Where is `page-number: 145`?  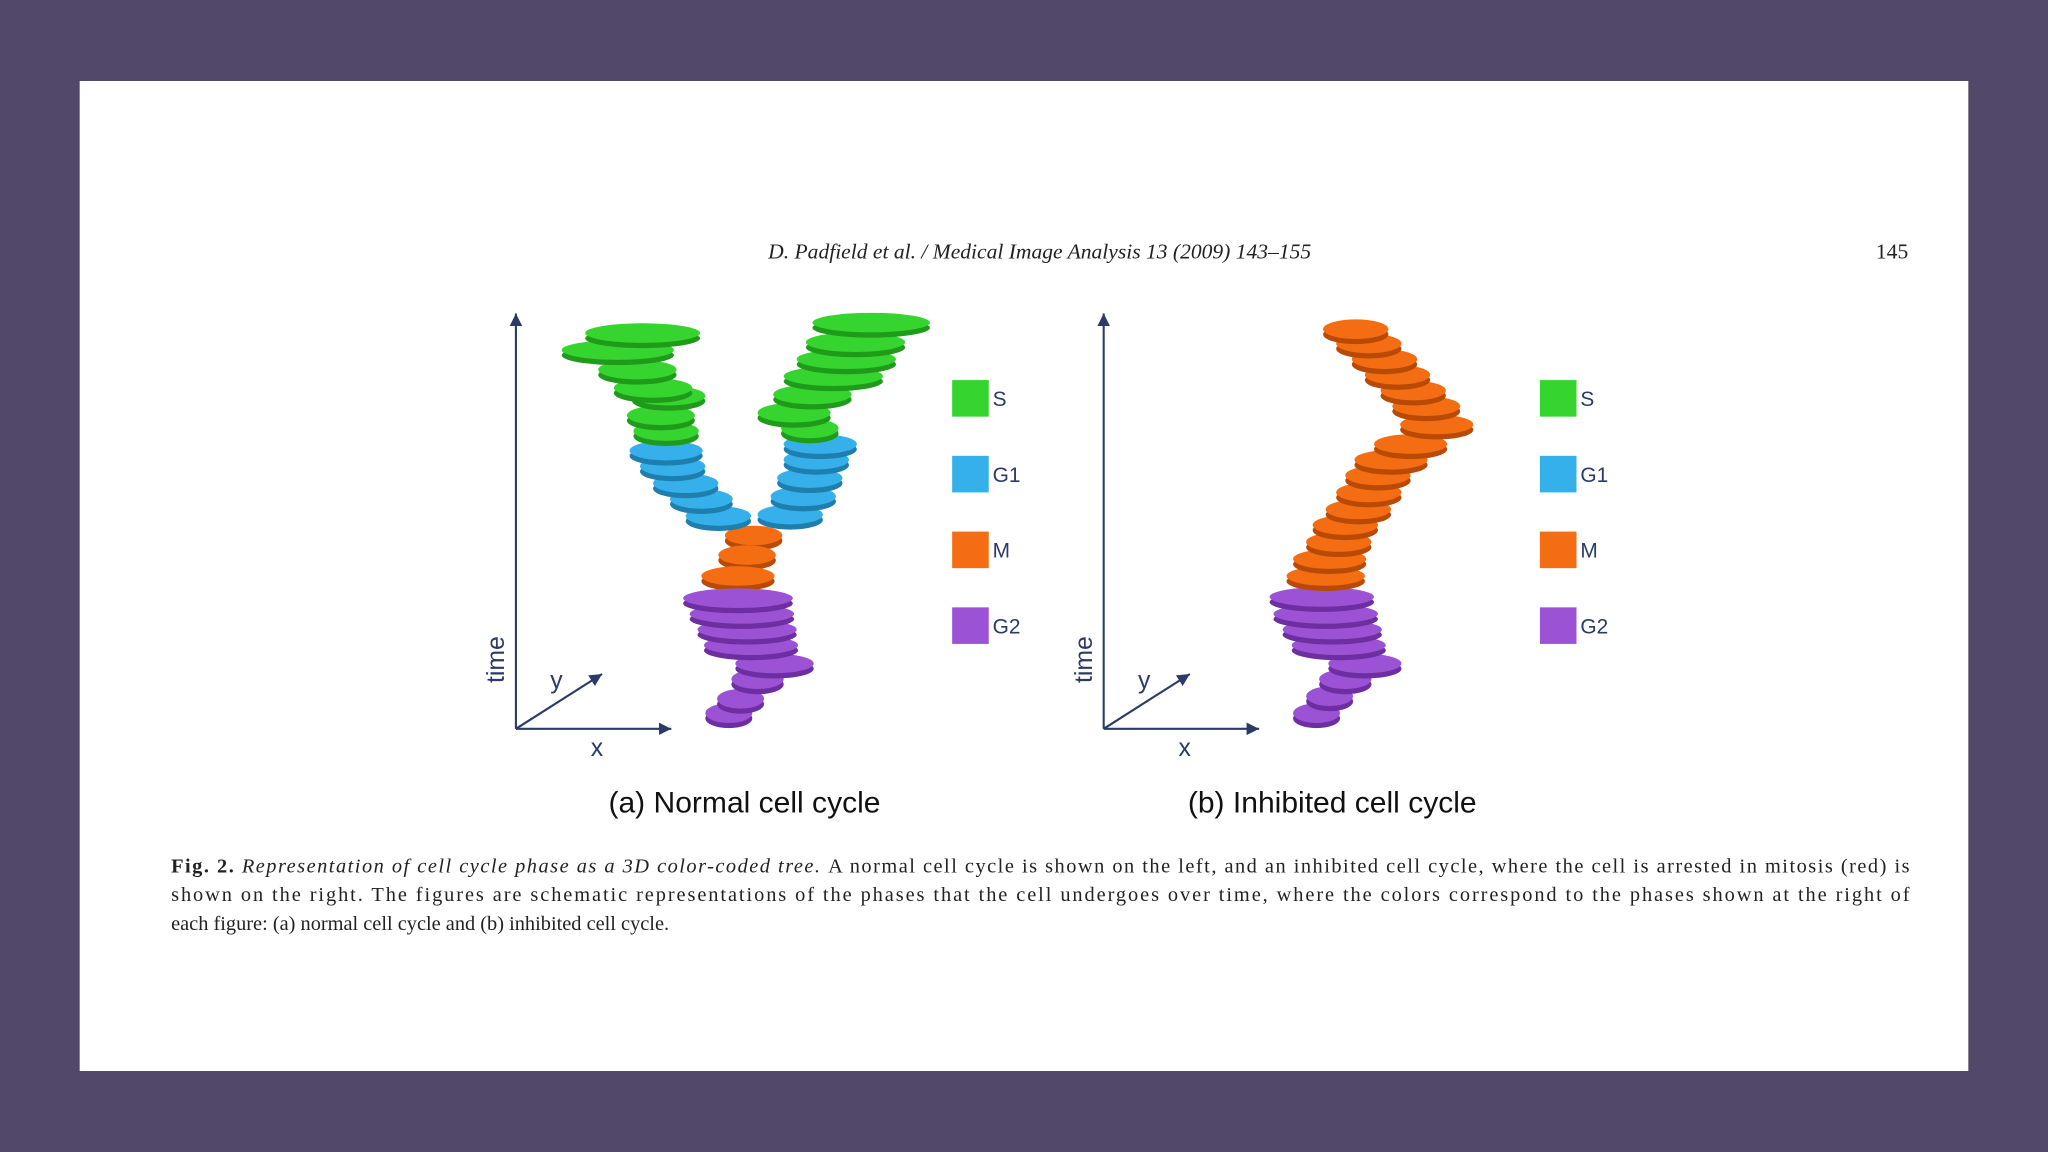
page-number: 145 is located at coordinates (1892, 252).